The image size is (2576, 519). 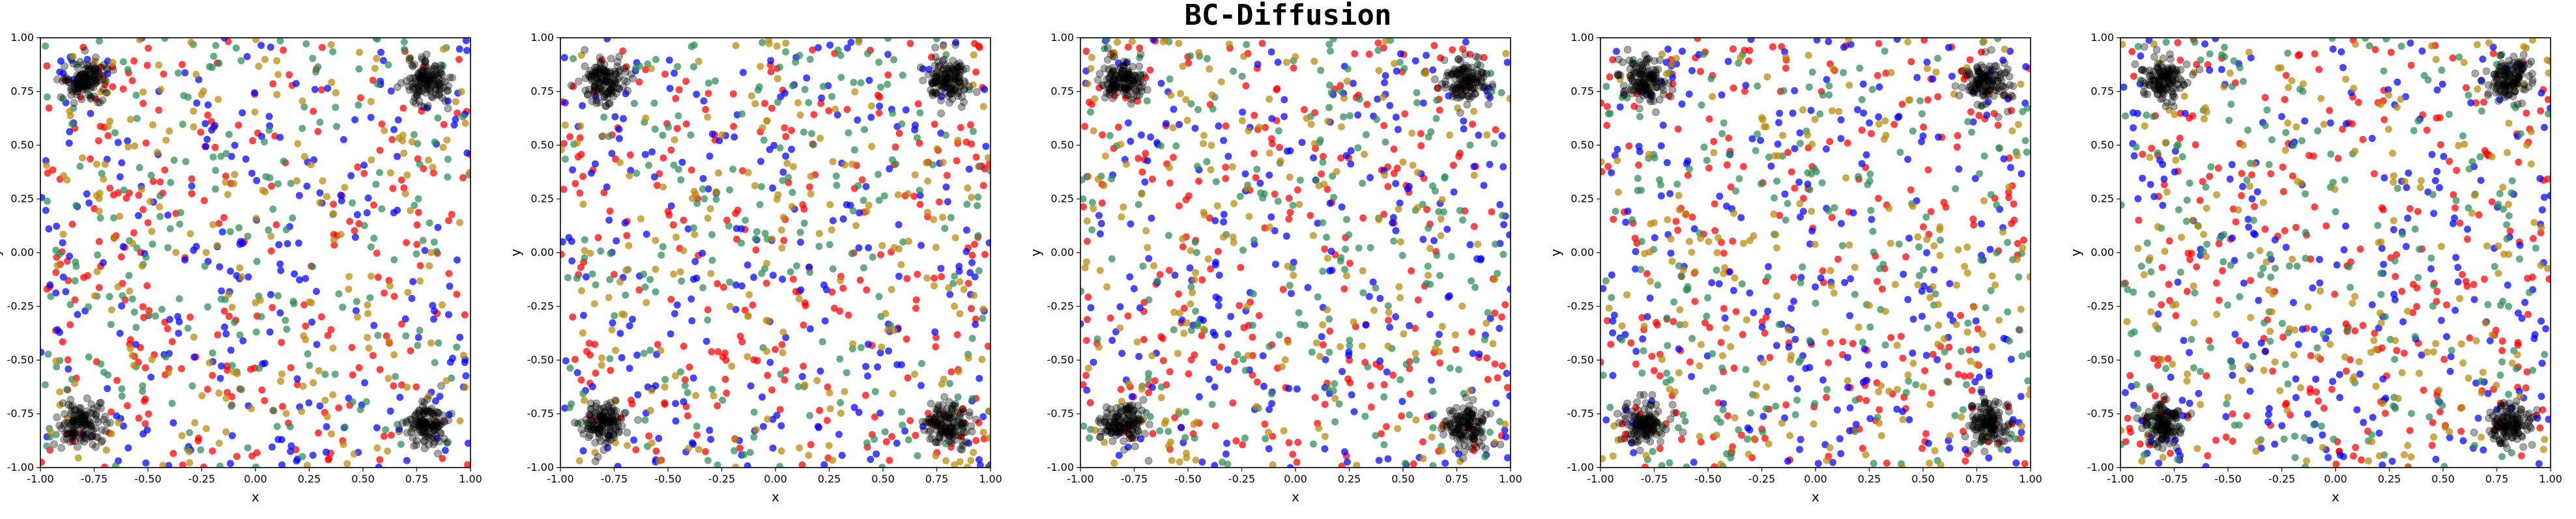 What do you see at coordinates (22, 37) in the screenshot?
I see `y-tick-label: 1.00` at bounding box center [22, 37].